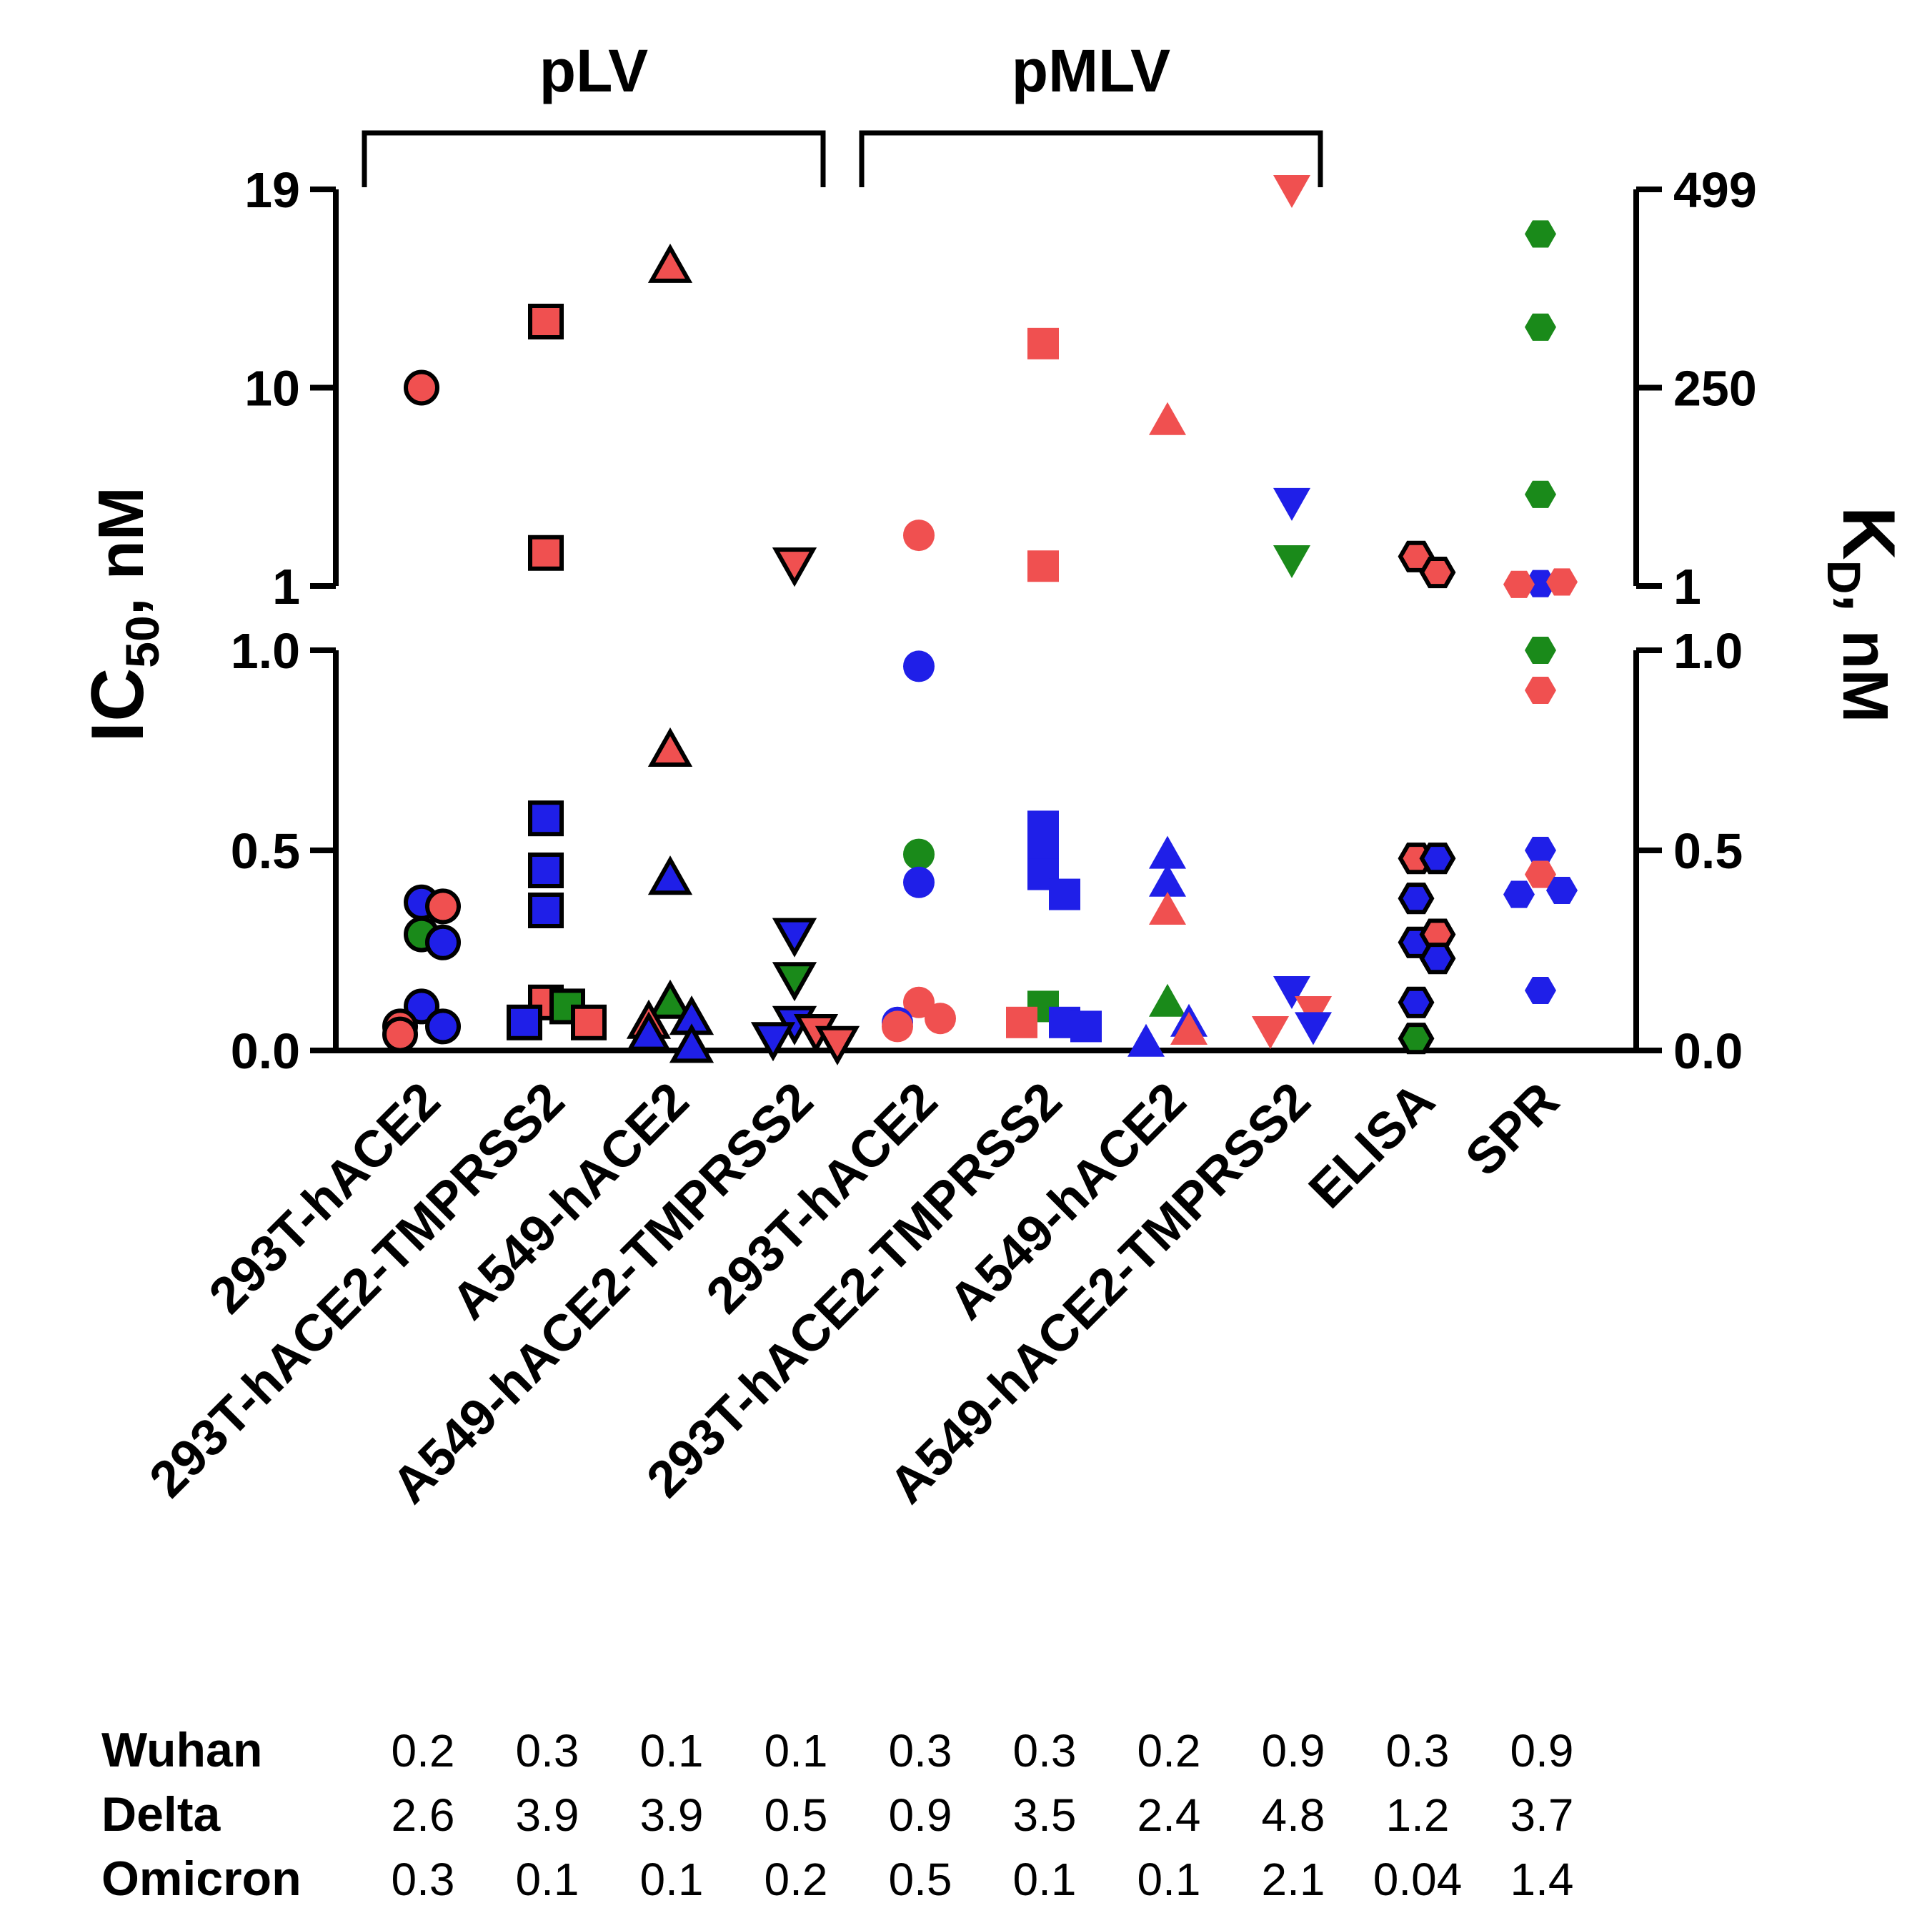  I want to click on left-axis-title: IC50, nM, so click(122, 614).